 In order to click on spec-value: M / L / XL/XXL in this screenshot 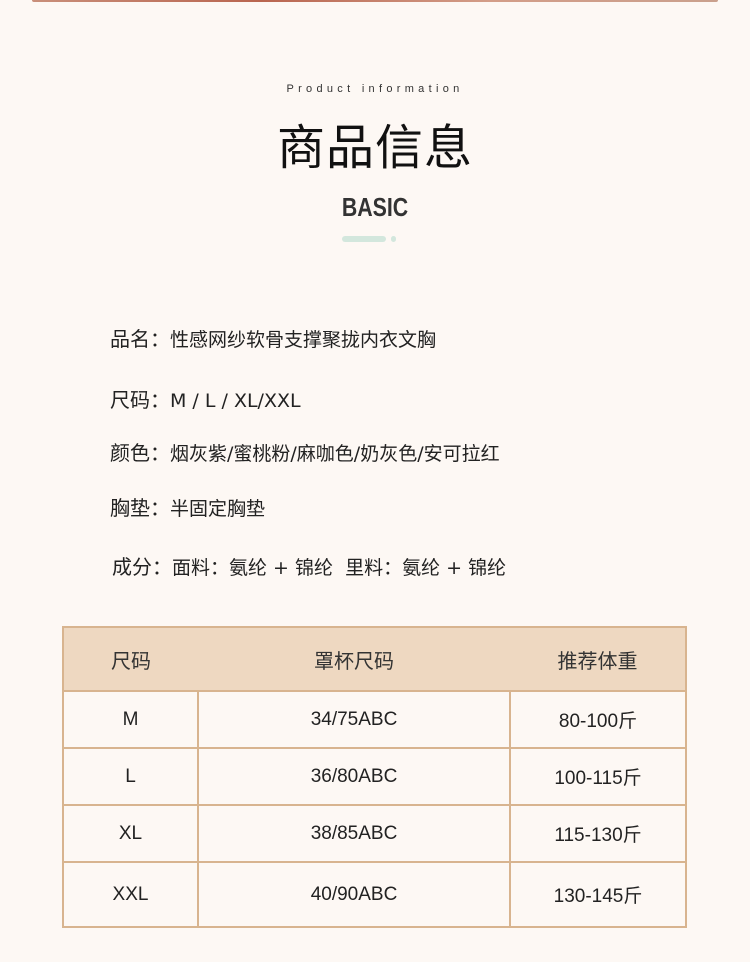, I will do `click(235, 401)`.